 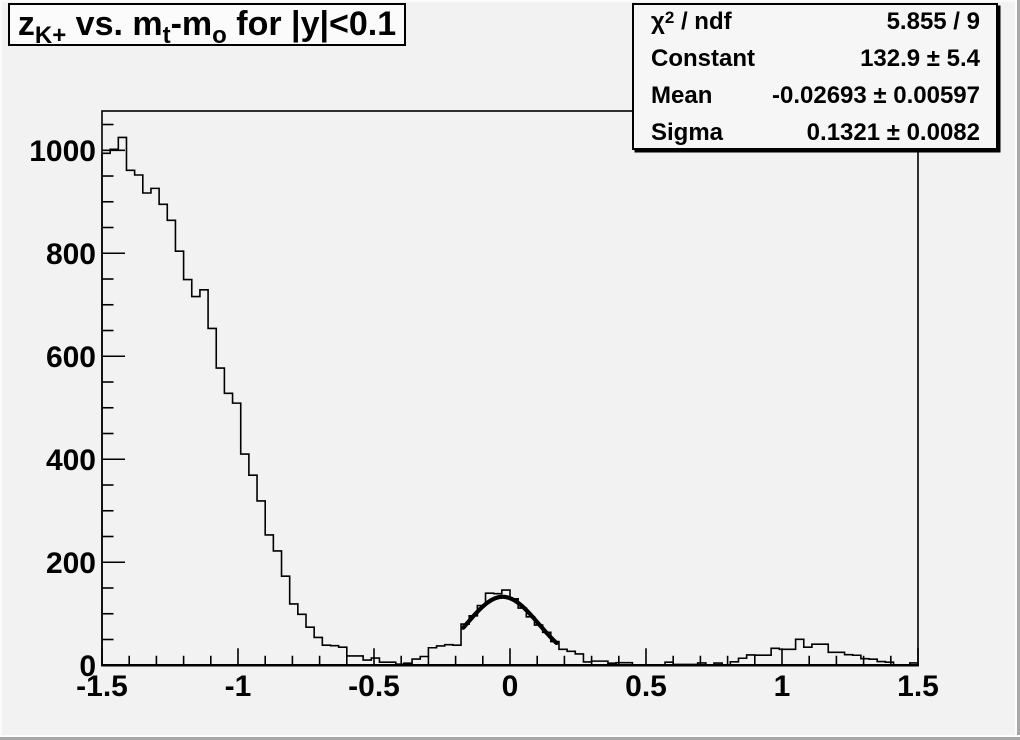 I want to click on svg-text: 600, so click(x=71, y=357).